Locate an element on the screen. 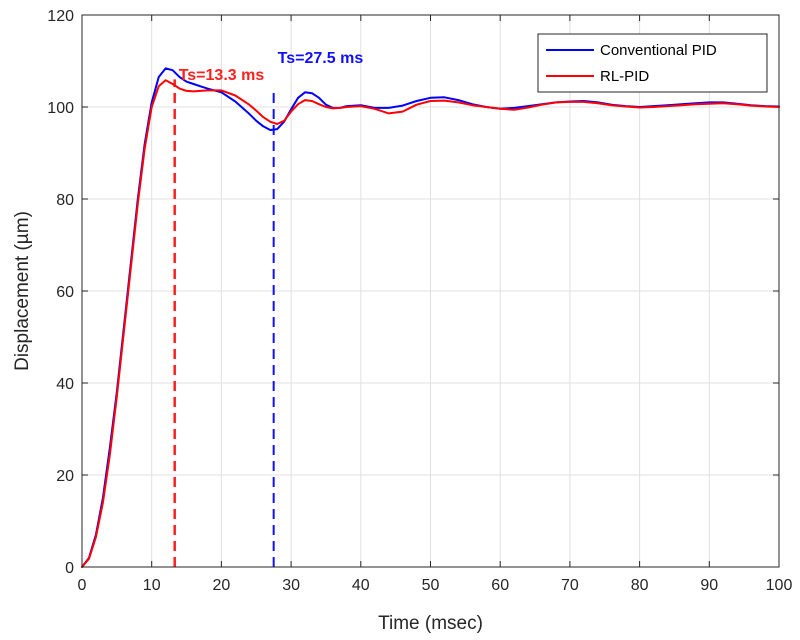 The image size is (800, 640). x-tick-label: 90 is located at coordinates (709, 585).